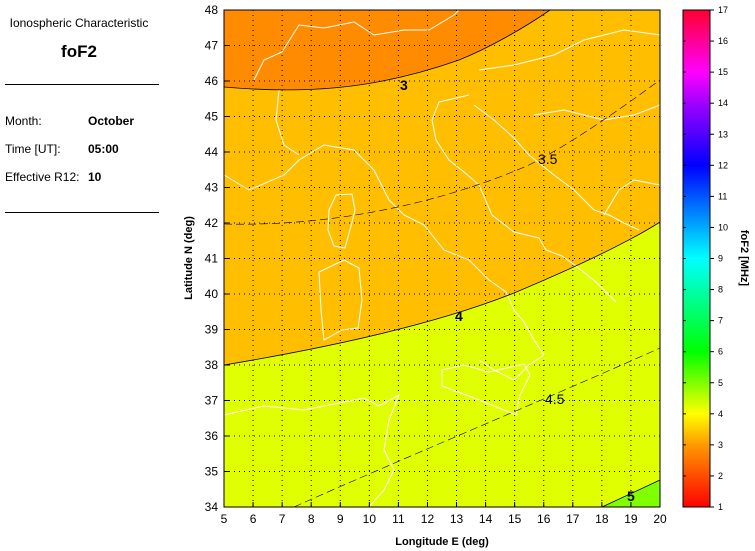  What do you see at coordinates (287, 122) in the screenshot?
I see `border-france-italy` at bounding box center [287, 122].